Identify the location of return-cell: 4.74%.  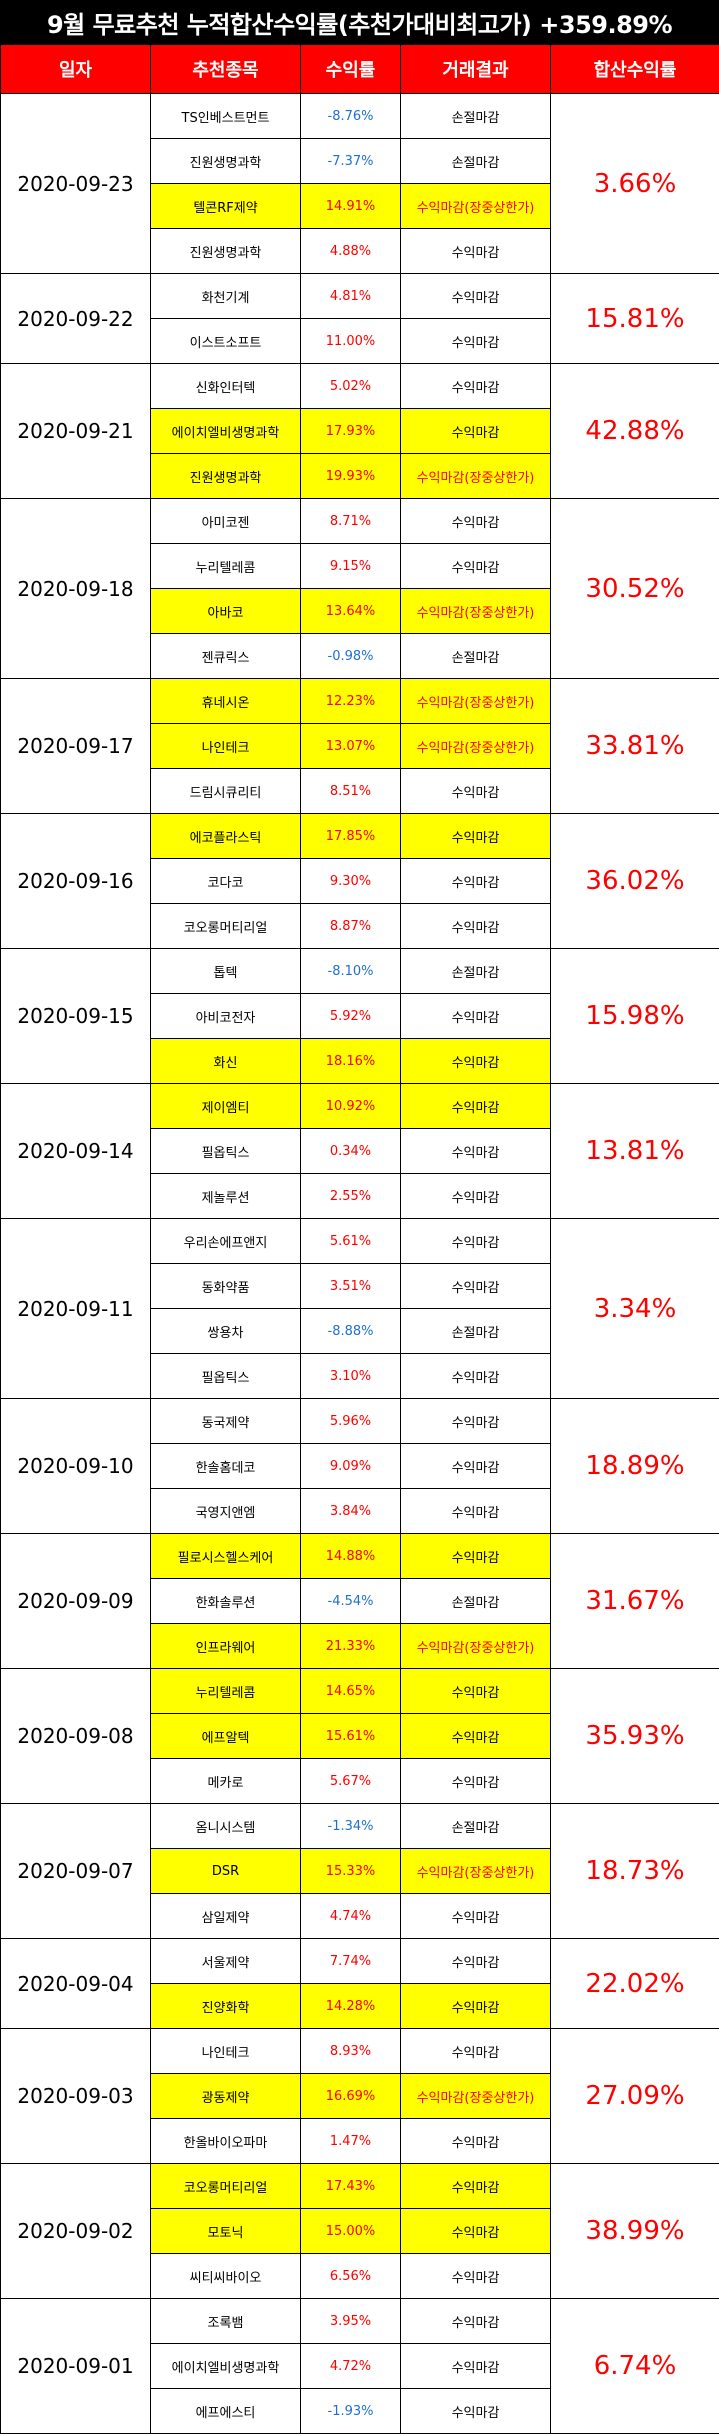
(351, 1916).